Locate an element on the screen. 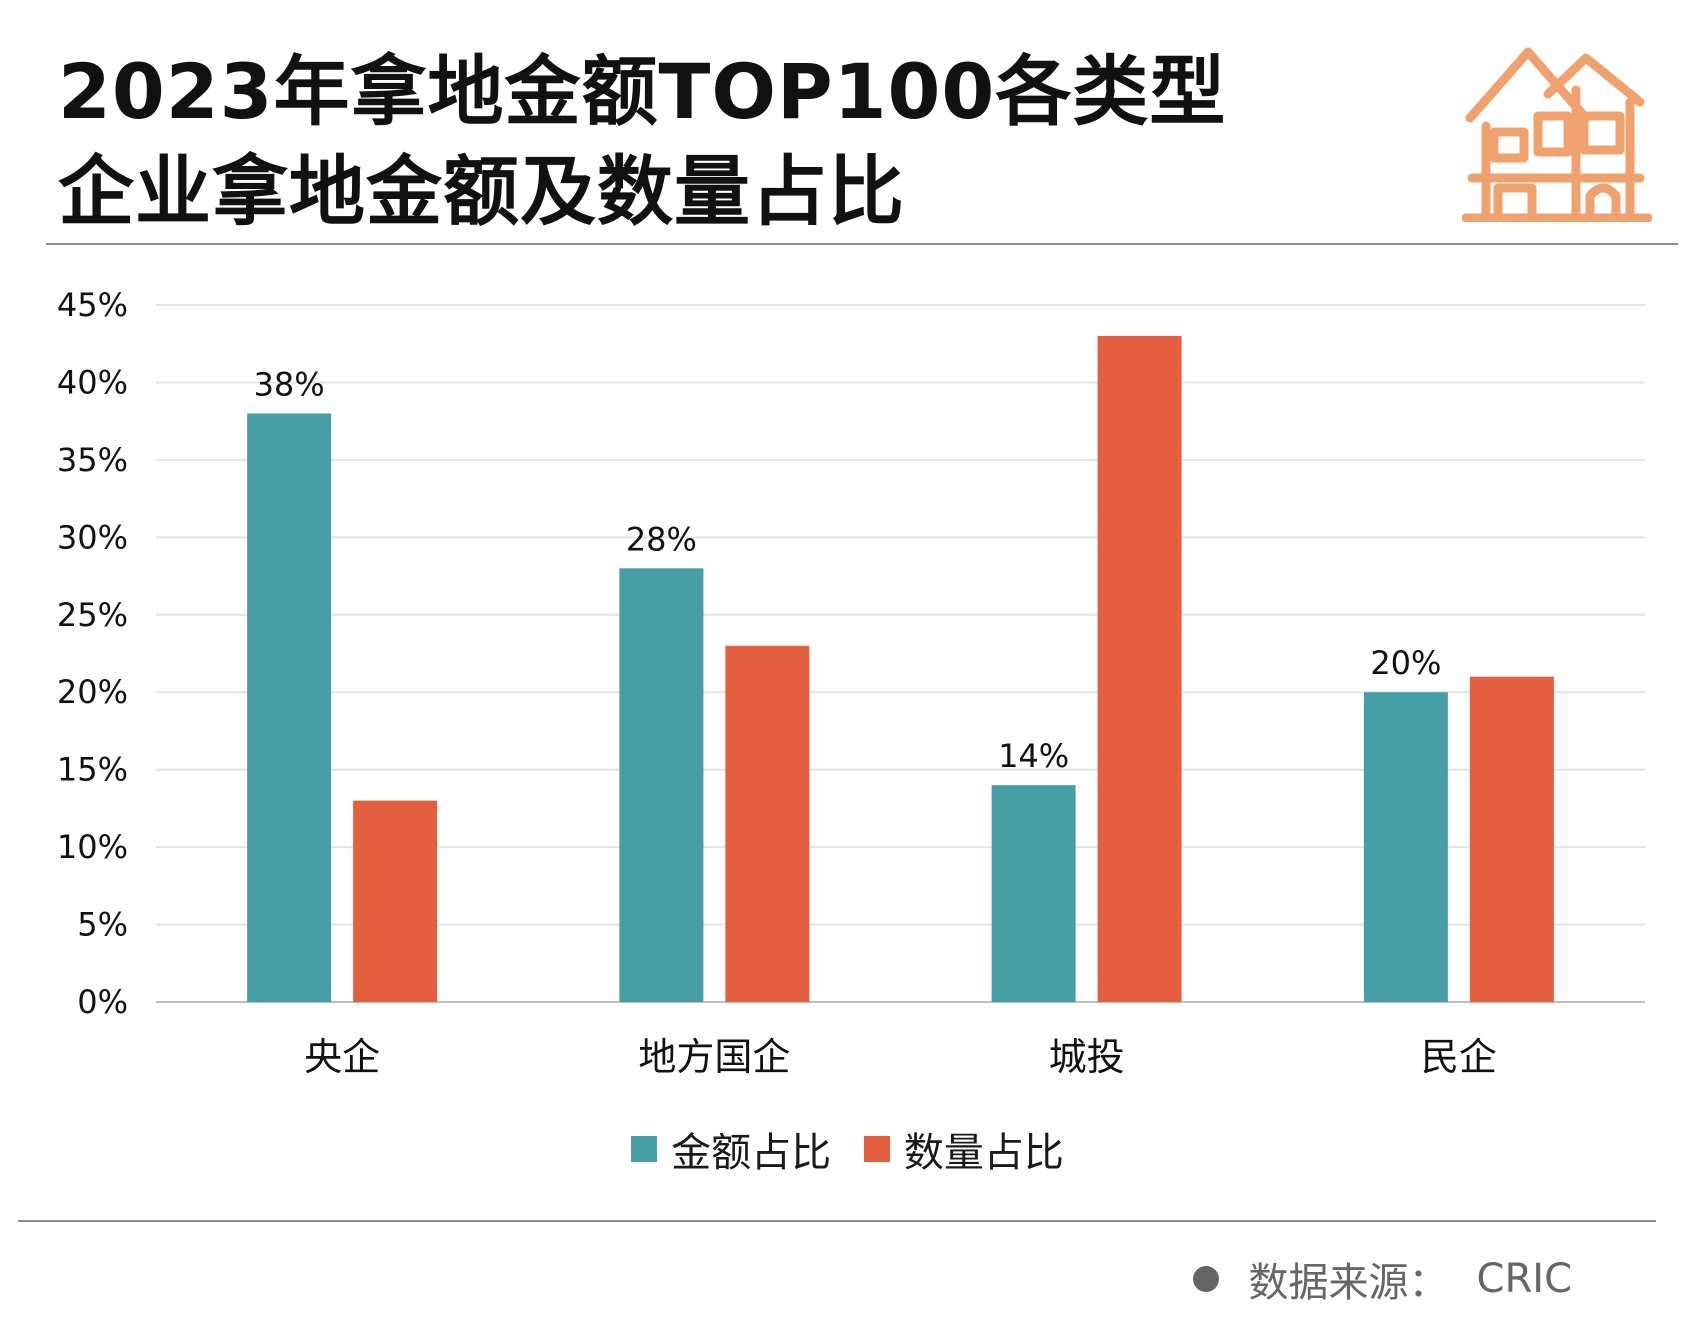 The height and width of the screenshot is (1343, 1695). y-tick-label: 25% is located at coordinates (92, 615).